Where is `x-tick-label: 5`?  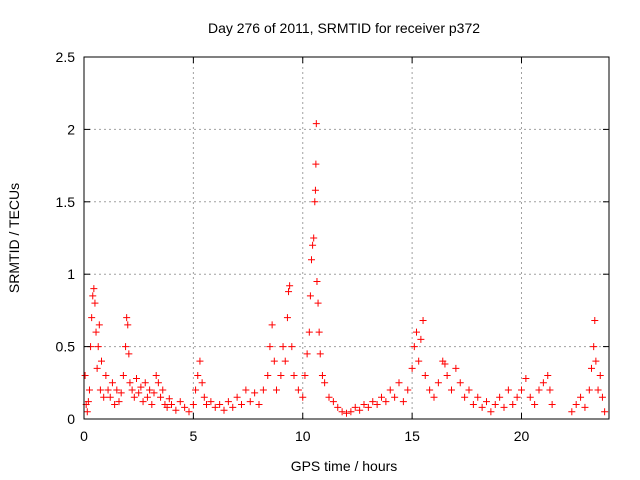
x-tick-label: 5 is located at coordinates (193, 436).